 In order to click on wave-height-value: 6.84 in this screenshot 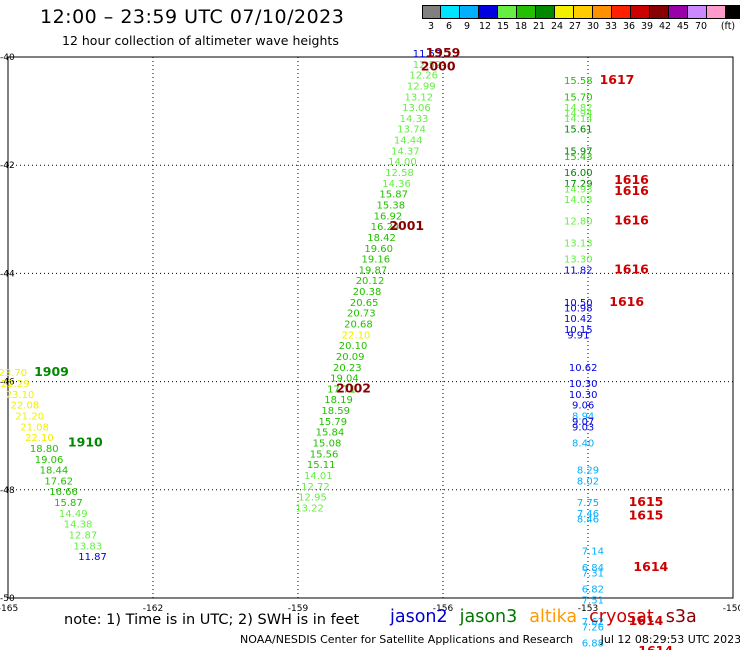, I will do `click(593, 568)`.